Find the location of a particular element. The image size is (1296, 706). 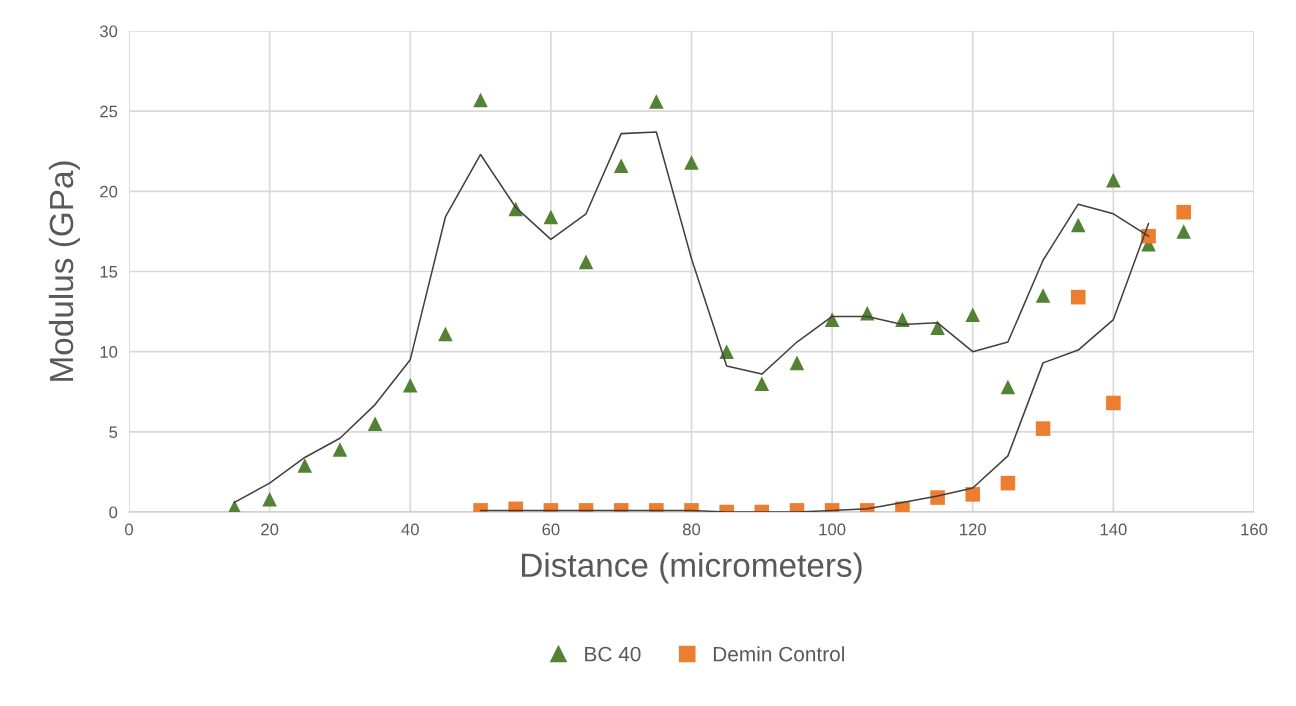

y-axis-title: Modulus (GPa) is located at coordinates (64, 271).